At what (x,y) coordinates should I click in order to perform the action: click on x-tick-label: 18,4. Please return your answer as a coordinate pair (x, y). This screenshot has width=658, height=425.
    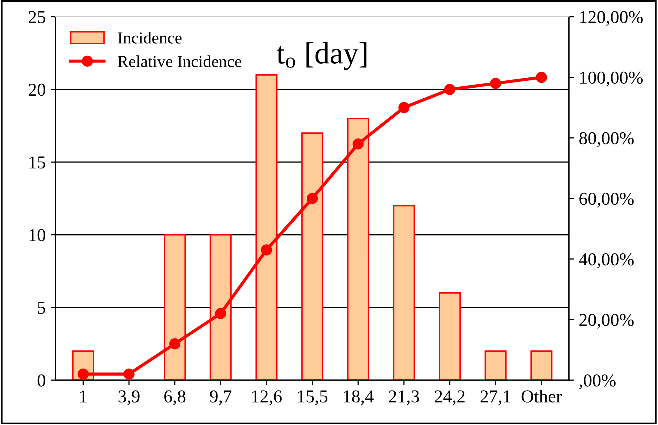
    Looking at the image, I should click on (359, 398).